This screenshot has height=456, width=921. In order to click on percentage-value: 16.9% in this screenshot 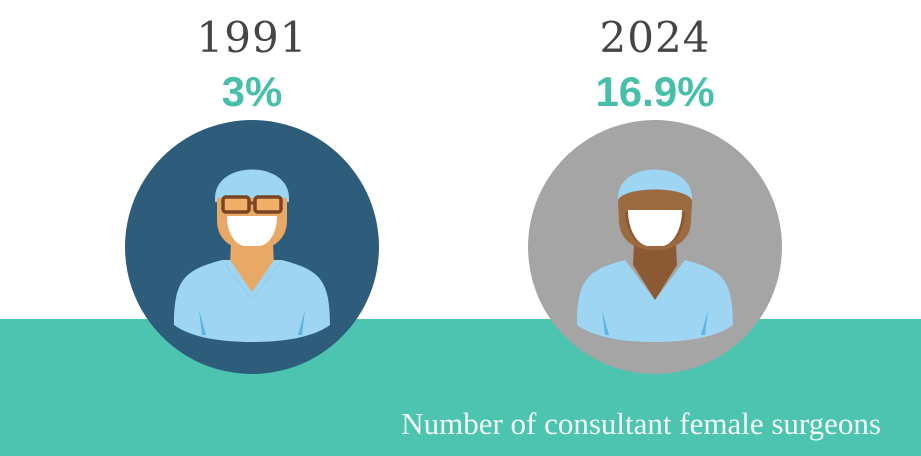, I will do `click(655, 91)`.